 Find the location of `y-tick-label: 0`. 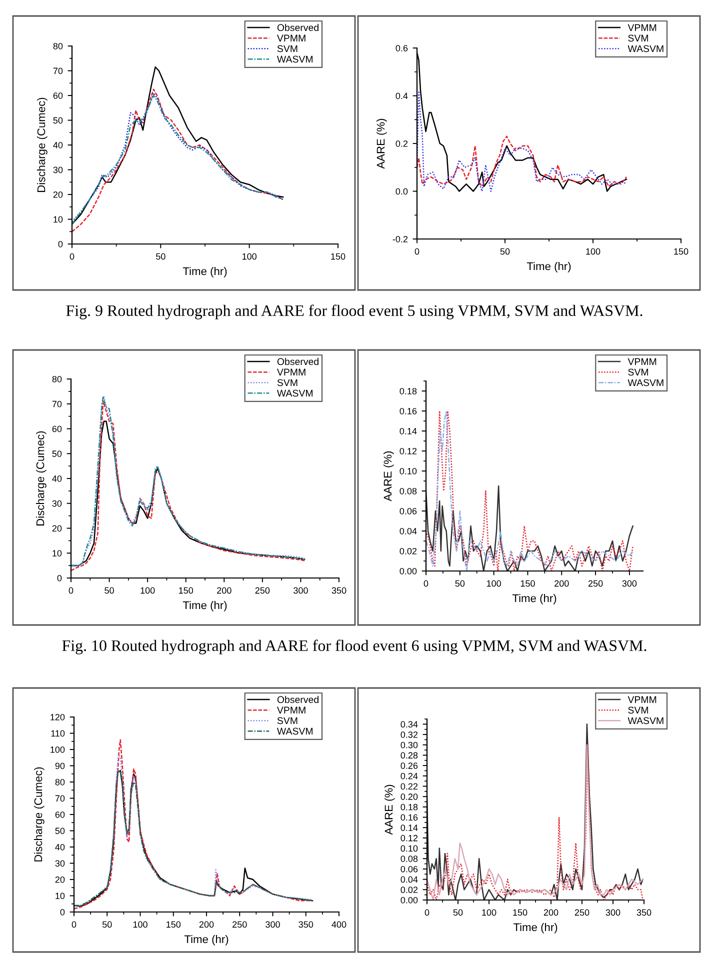

y-tick-label: 0 is located at coordinates (60, 244).